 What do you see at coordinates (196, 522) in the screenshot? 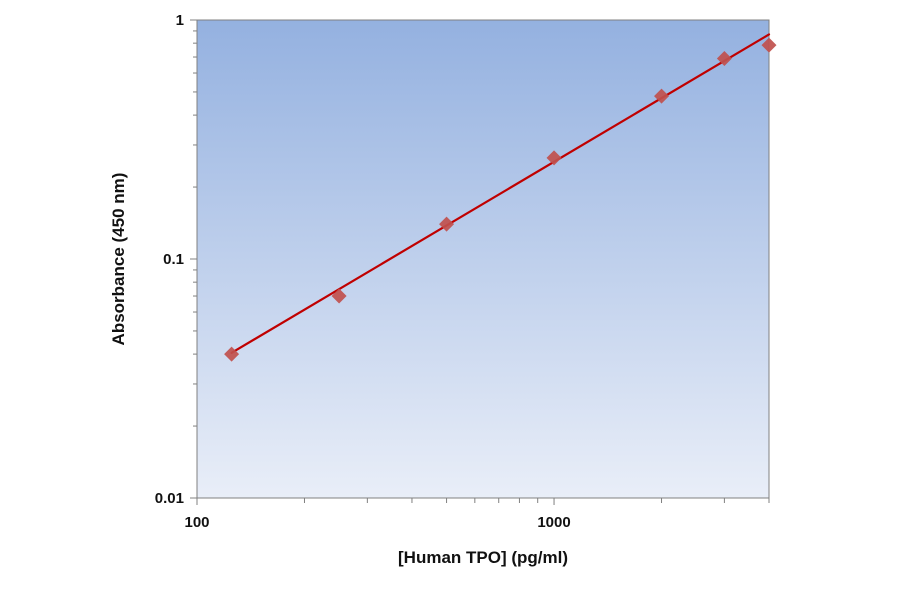
I see `x-tick-label: 100` at bounding box center [196, 522].